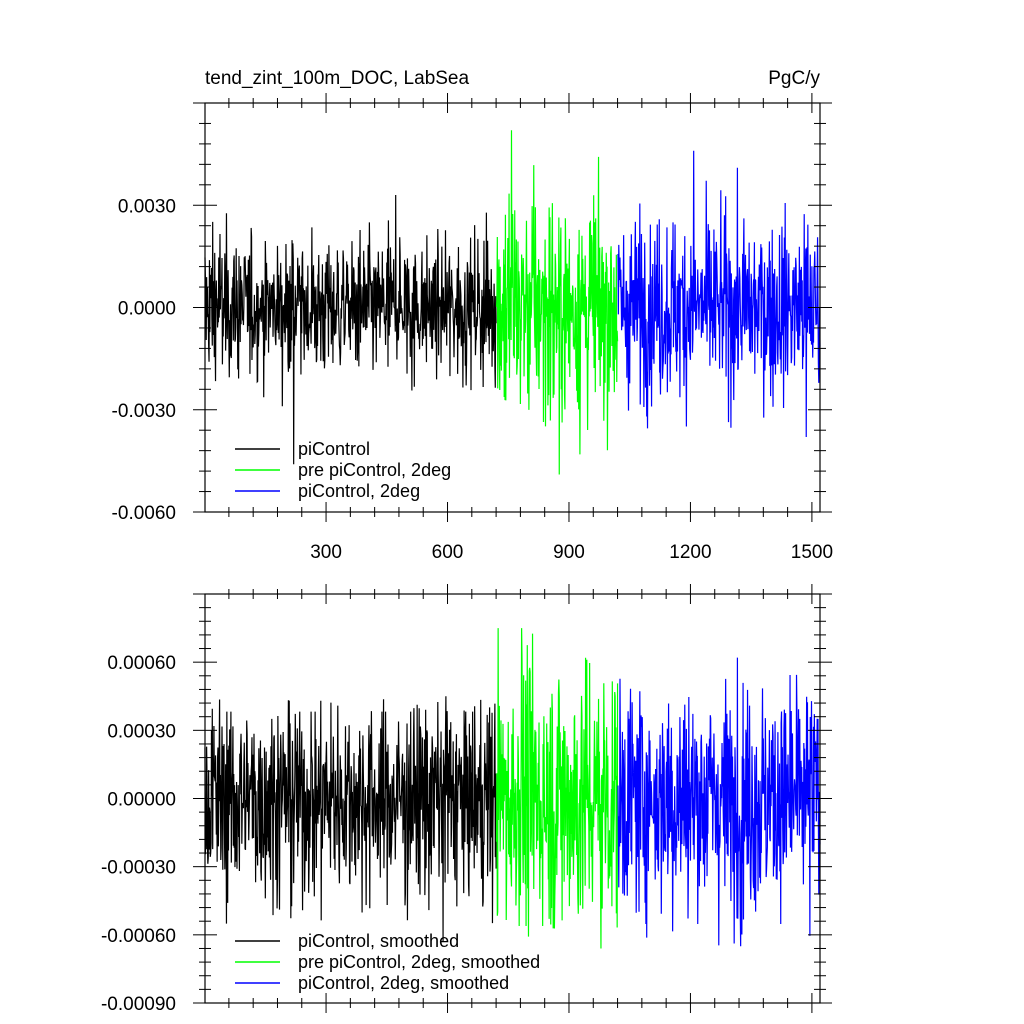 The width and height of the screenshot is (1024, 1024). What do you see at coordinates (326, 552) in the screenshot?
I see `x-tick-label: 300` at bounding box center [326, 552].